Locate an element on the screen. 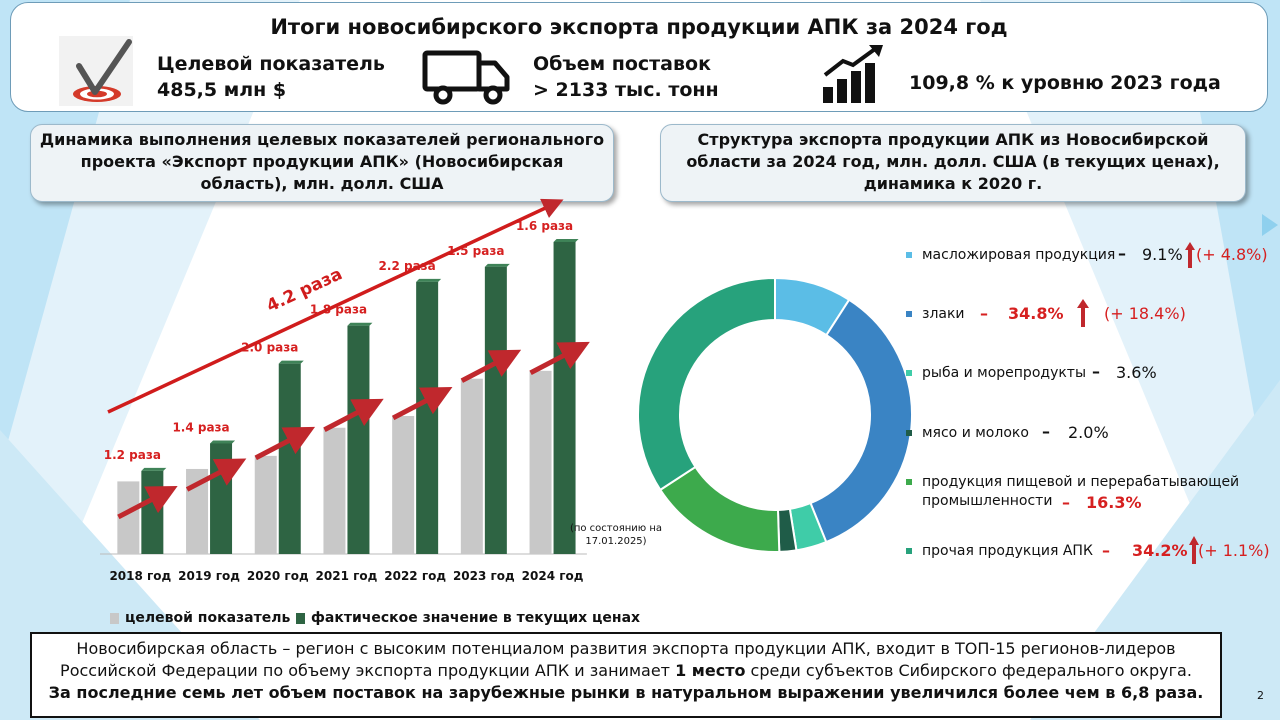  growth-chart-icon is located at coordinates (853, 74).